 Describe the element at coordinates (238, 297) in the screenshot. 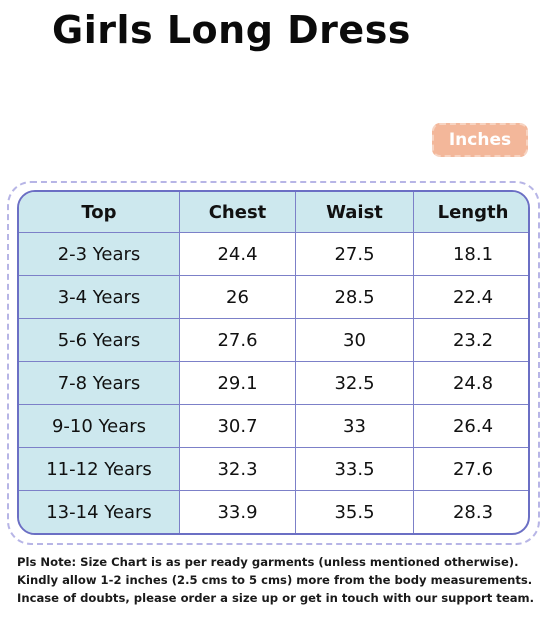

I see `chest-value: 26` at that location.